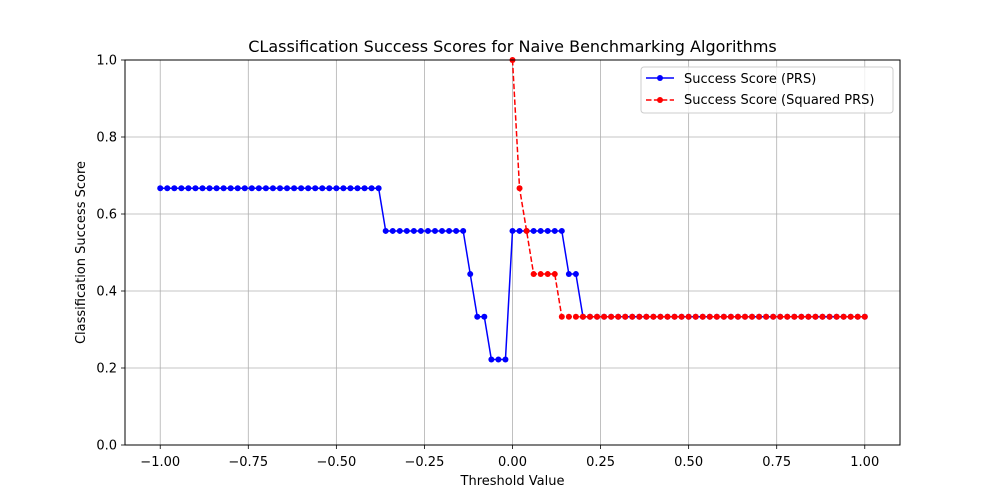  Describe the element at coordinates (779, 100) in the screenshot. I see `legend-label-squared-prs: Success Score (Squared PRS)` at that location.